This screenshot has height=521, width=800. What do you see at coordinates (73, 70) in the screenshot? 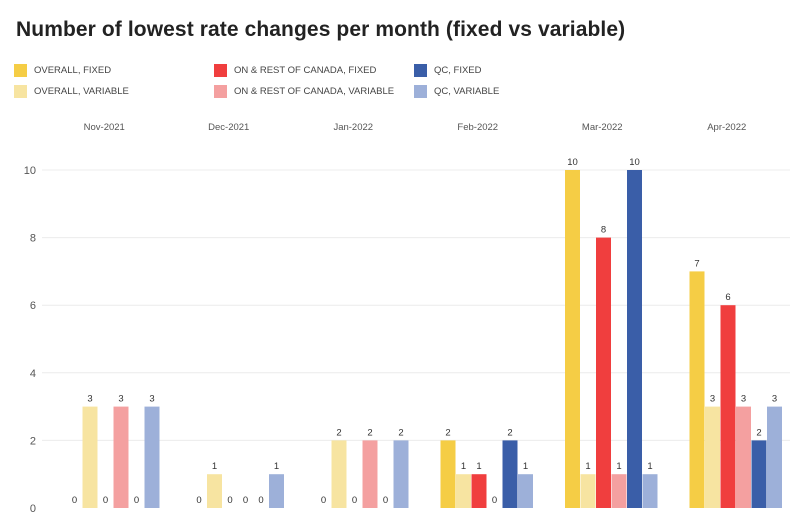
I see `legend-label: OVERALL, FIXED` at bounding box center [73, 70].